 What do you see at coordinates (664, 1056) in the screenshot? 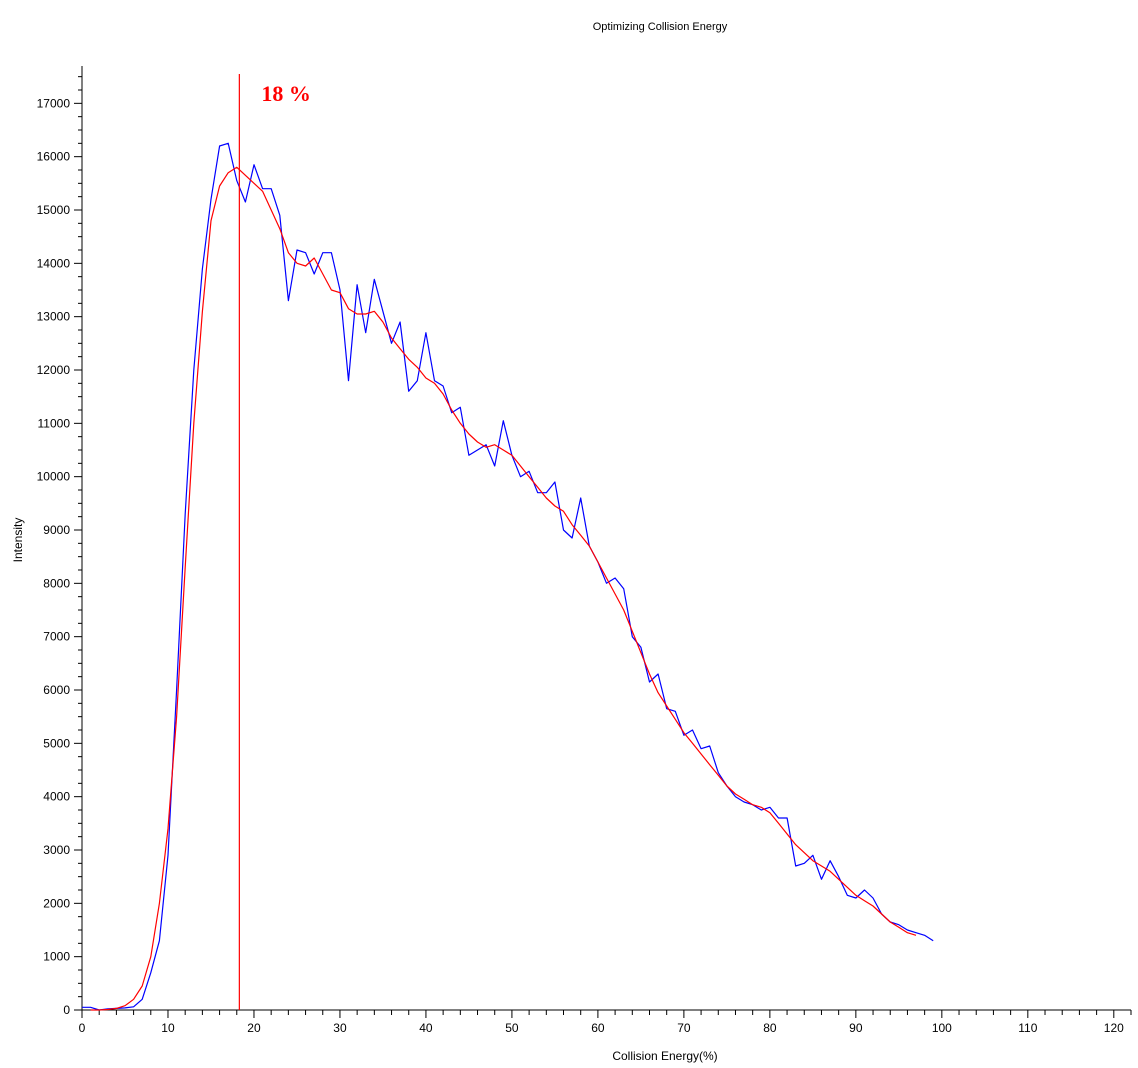
I see `x-axis-label: Collision Energy(%)` at bounding box center [664, 1056].